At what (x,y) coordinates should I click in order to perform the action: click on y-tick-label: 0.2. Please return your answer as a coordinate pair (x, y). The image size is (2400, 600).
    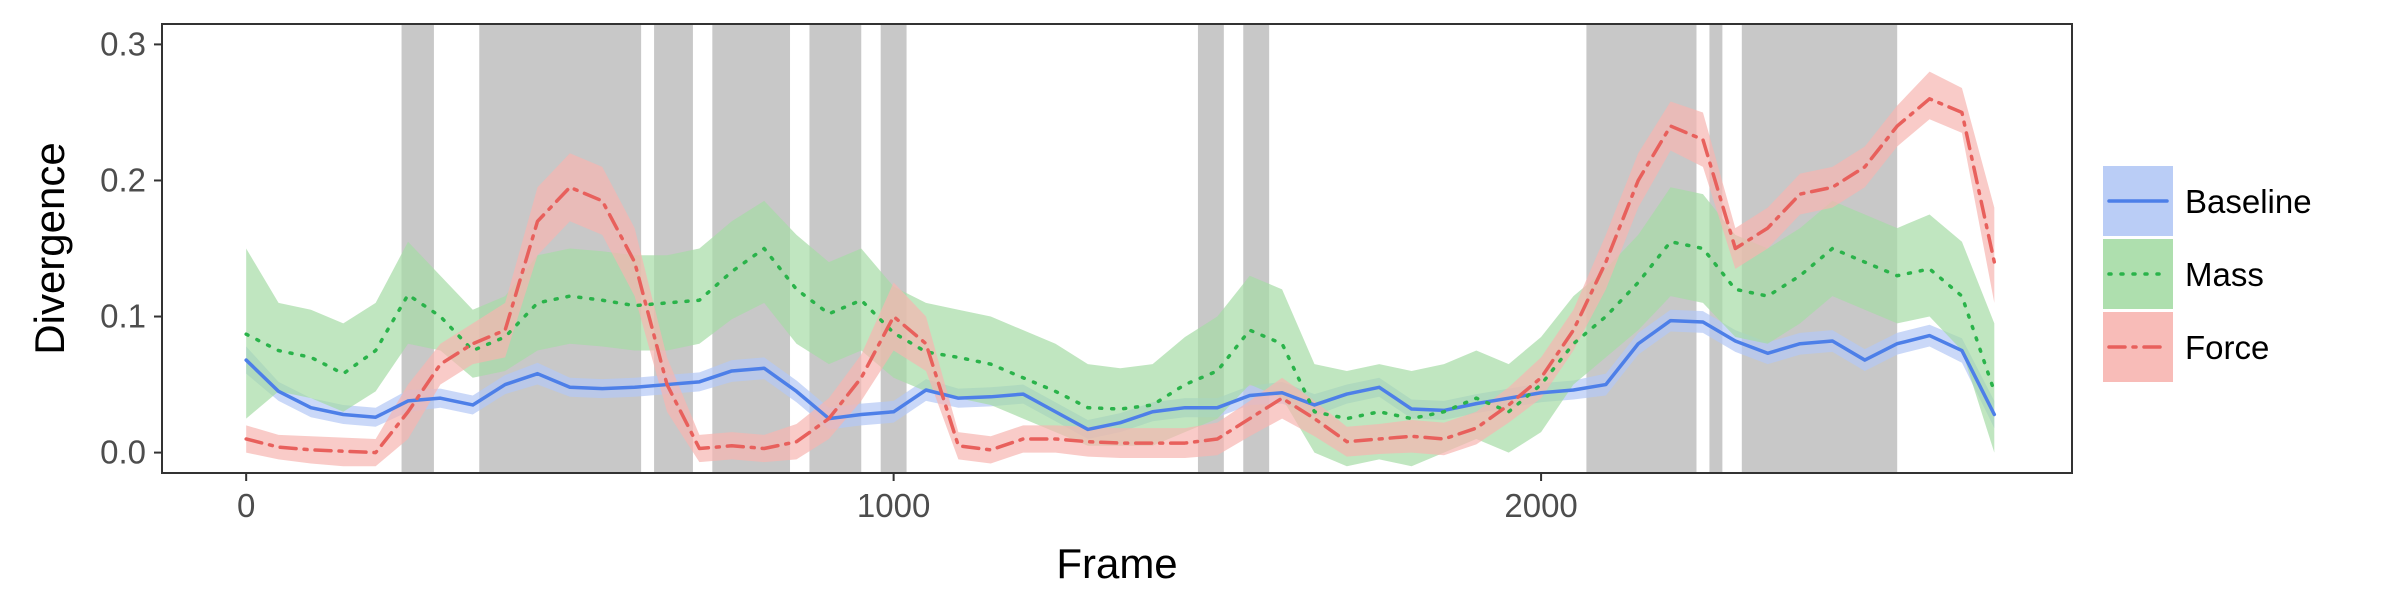
    Looking at the image, I should click on (123, 179).